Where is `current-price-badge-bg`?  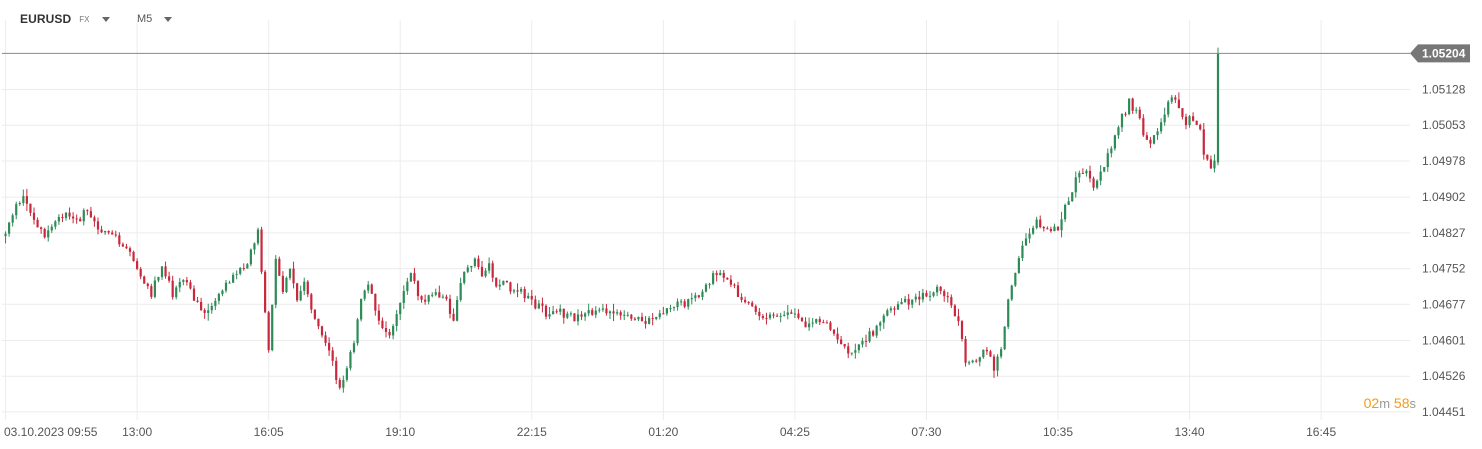 current-price-badge-bg is located at coordinates (1440, 53).